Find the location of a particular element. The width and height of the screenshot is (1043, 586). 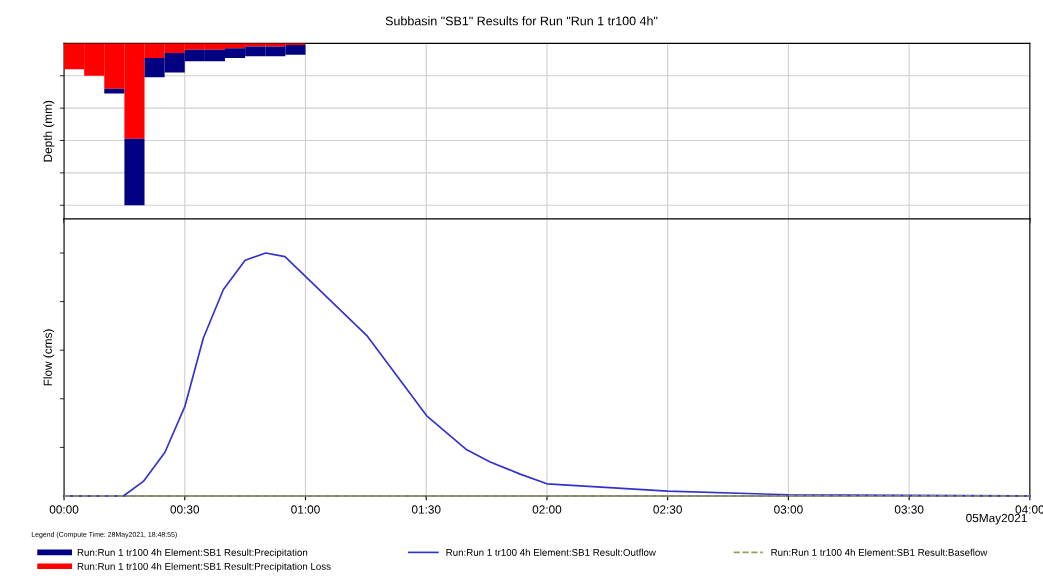

x-tick-label: 03:00 is located at coordinates (788, 509).